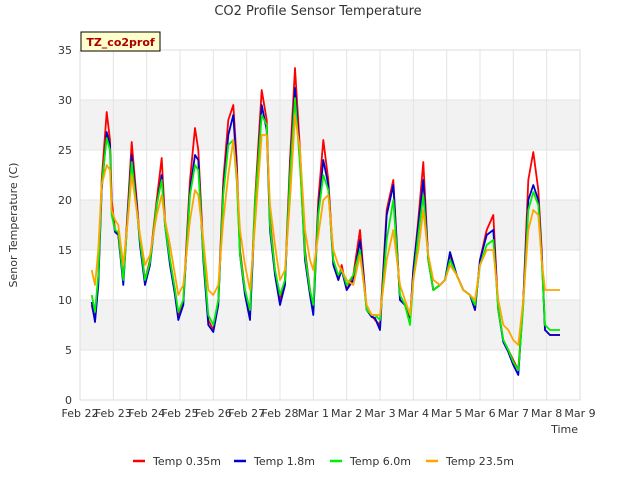 The height and width of the screenshot is (484, 640). Describe the element at coordinates (413, 413) in the screenshot. I see `x-tick-label-10: Mar 4` at that location.